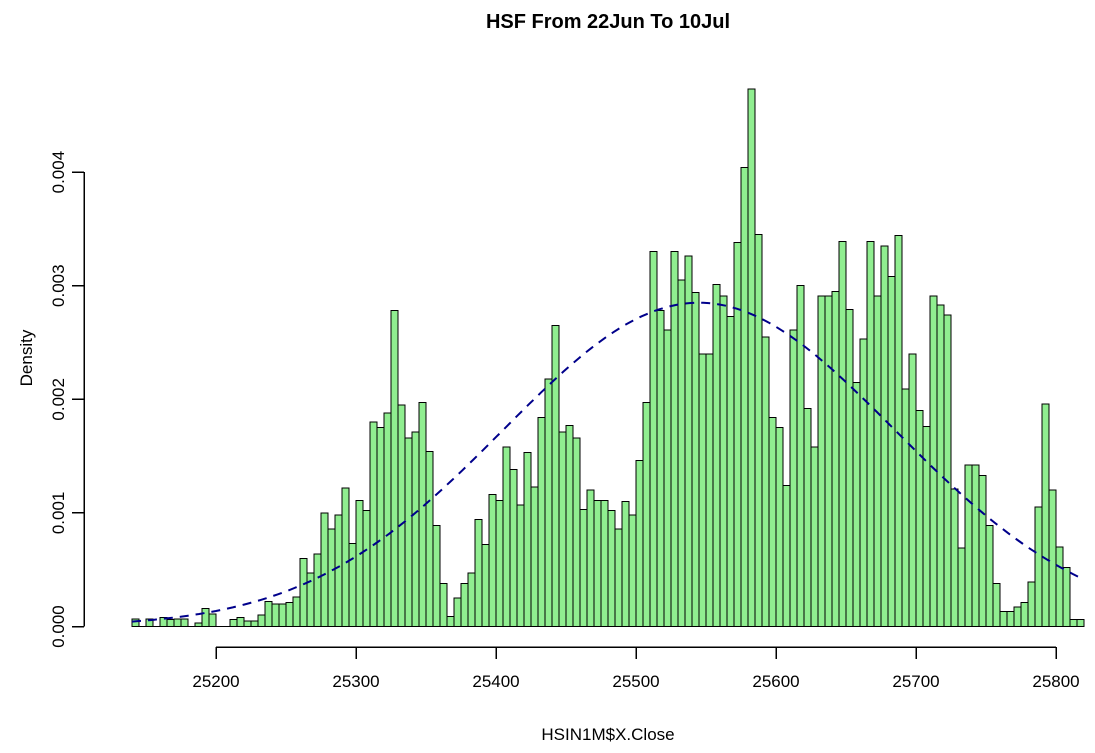 The width and height of the screenshot is (1095, 753). I want to click on y-axis: 0.000 0.001 0.002 0.003 0.004, so click(67, 399).